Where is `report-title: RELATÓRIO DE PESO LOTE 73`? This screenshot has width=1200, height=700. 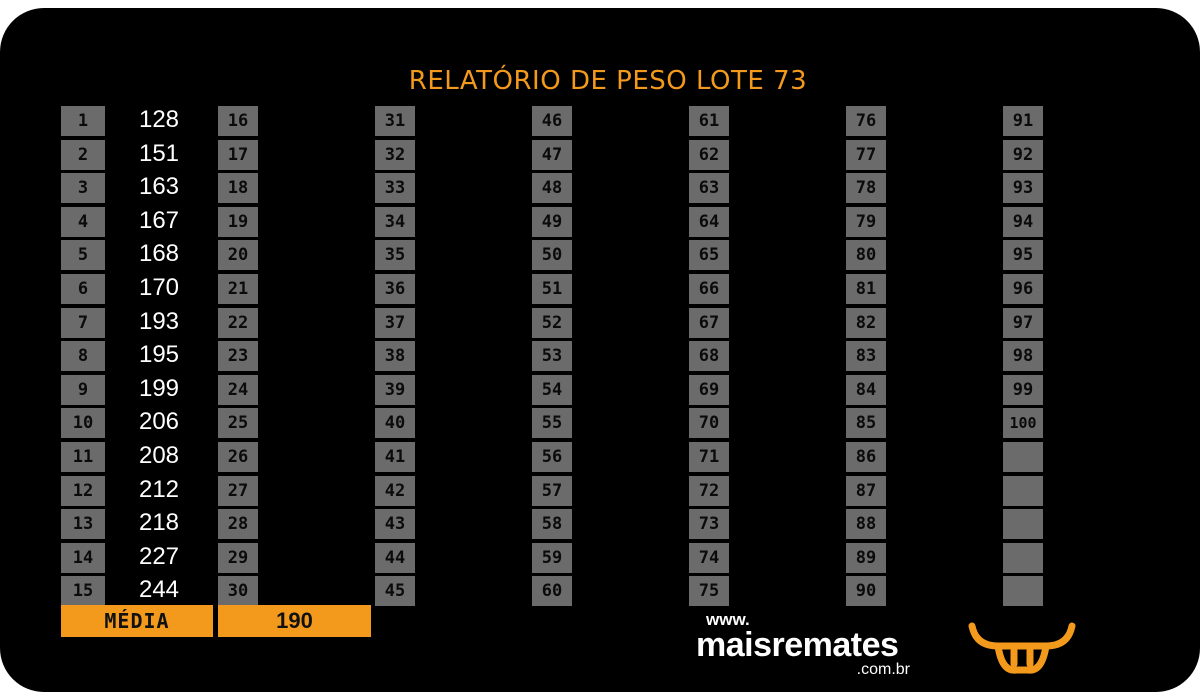 report-title: RELATÓRIO DE PESO LOTE 73 is located at coordinates (608, 81).